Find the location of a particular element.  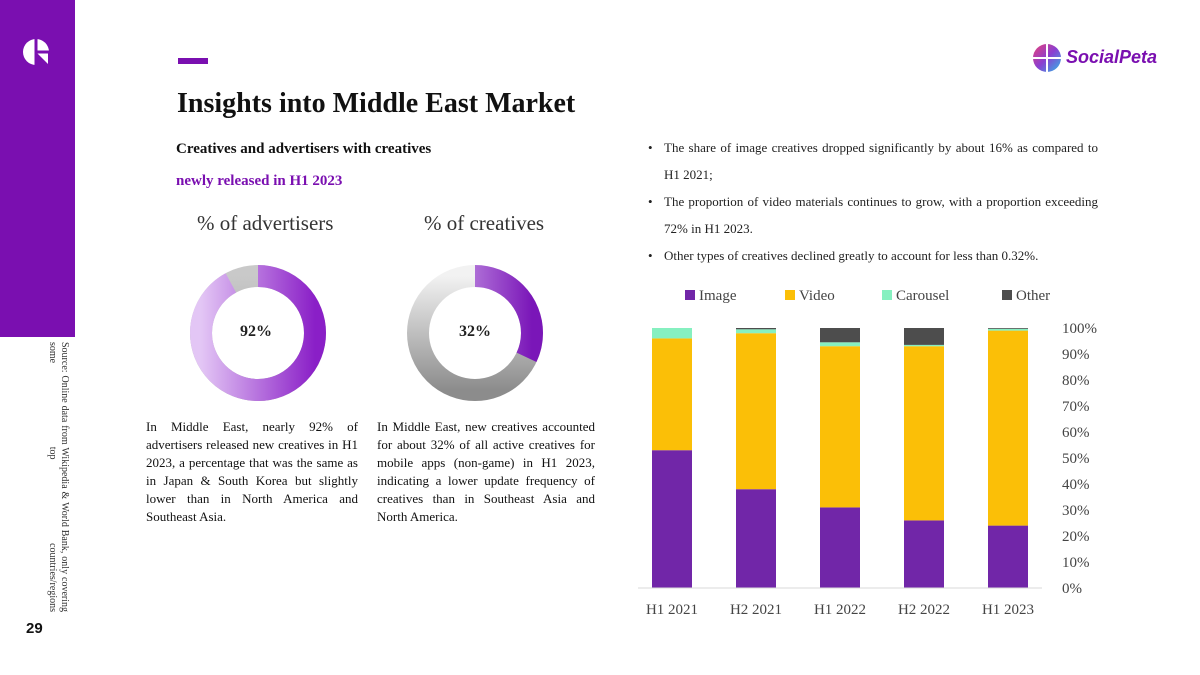

page-number: 29 is located at coordinates (34, 628).